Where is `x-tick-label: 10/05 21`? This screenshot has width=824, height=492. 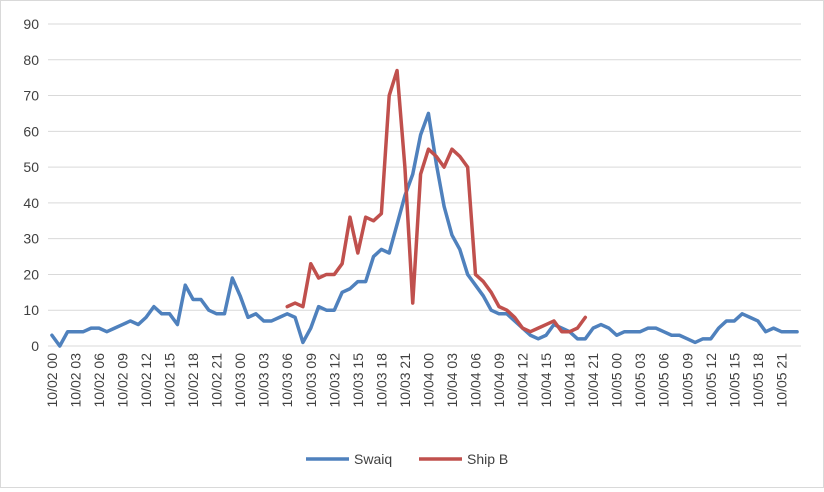 x-tick-label: 10/05 21 is located at coordinates (781, 380).